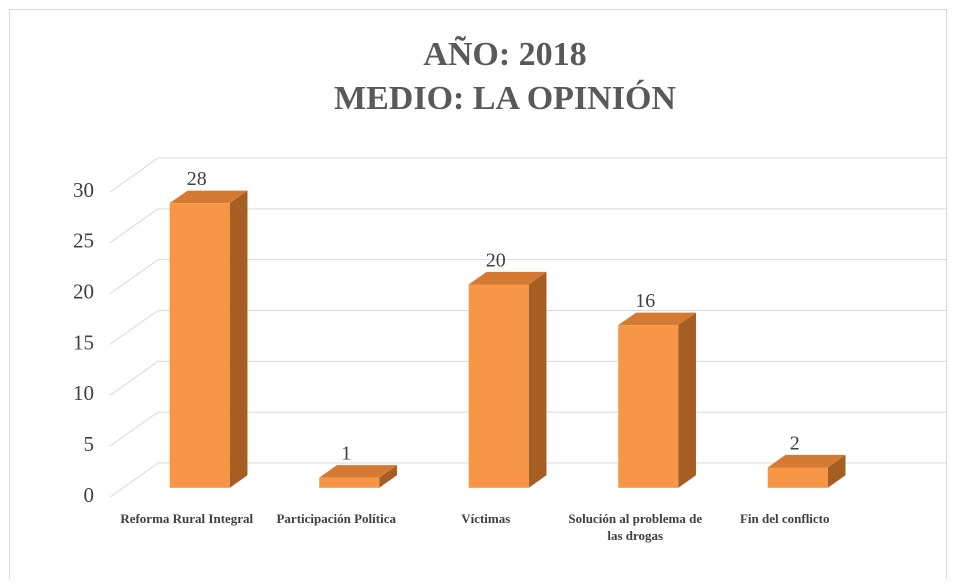 Image resolution: width=956 pixels, height=584 pixels. I want to click on y-tick-label: 20, so click(83, 291).